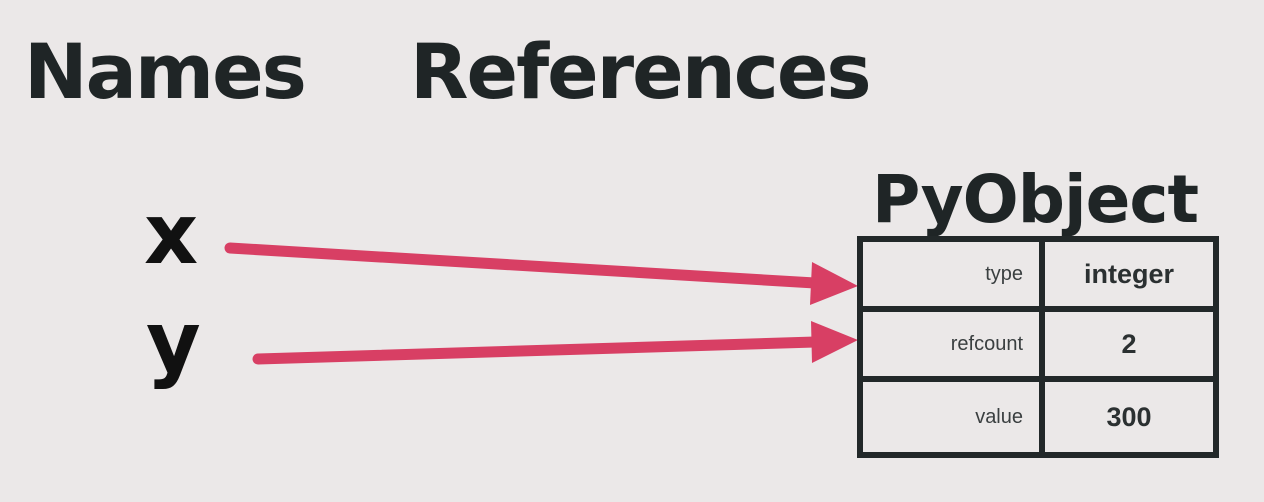  Describe the element at coordinates (165, 71) in the screenshot. I see `names-heading: Names` at that location.